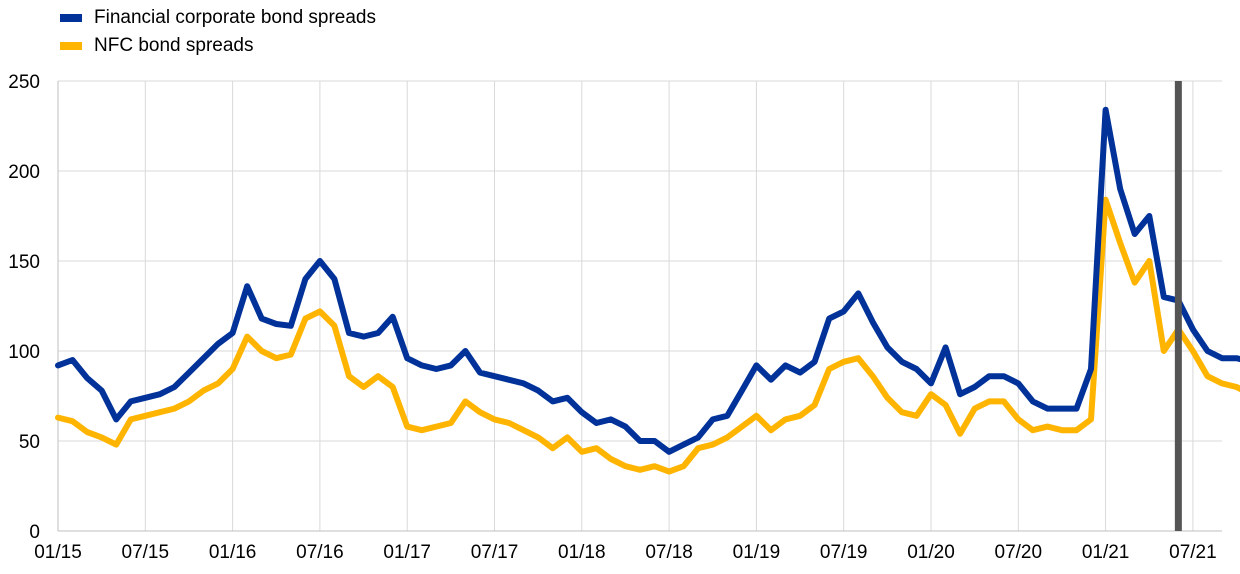 This screenshot has height=574, width=1240. What do you see at coordinates (235, 17) in the screenshot?
I see `legend-label-financial: Financial corporate bond spreads` at bounding box center [235, 17].